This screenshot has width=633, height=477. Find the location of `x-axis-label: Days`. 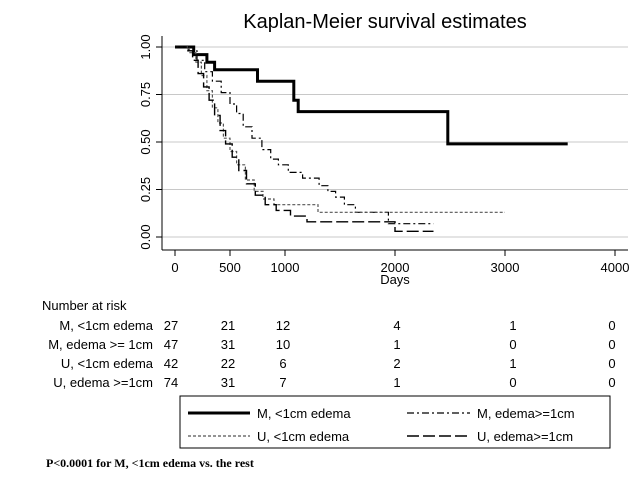

x-axis-label: Days is located at coordinates (395, 279).